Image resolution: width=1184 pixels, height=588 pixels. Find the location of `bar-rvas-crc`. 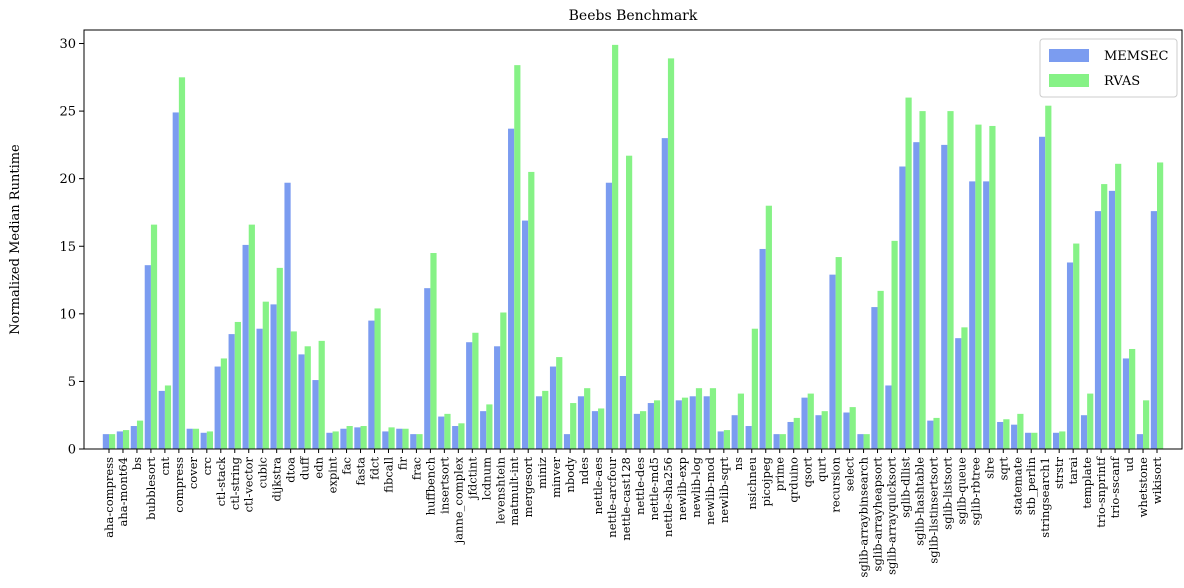

bar-rvas-crc is located at coordinates (210, 440).